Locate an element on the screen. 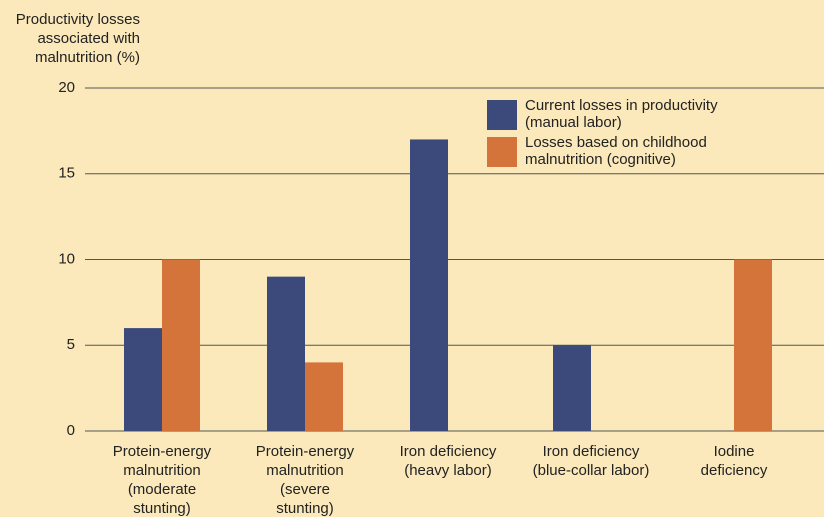  legend-label: Current losses in productivity is located at coordinates (621, 105).